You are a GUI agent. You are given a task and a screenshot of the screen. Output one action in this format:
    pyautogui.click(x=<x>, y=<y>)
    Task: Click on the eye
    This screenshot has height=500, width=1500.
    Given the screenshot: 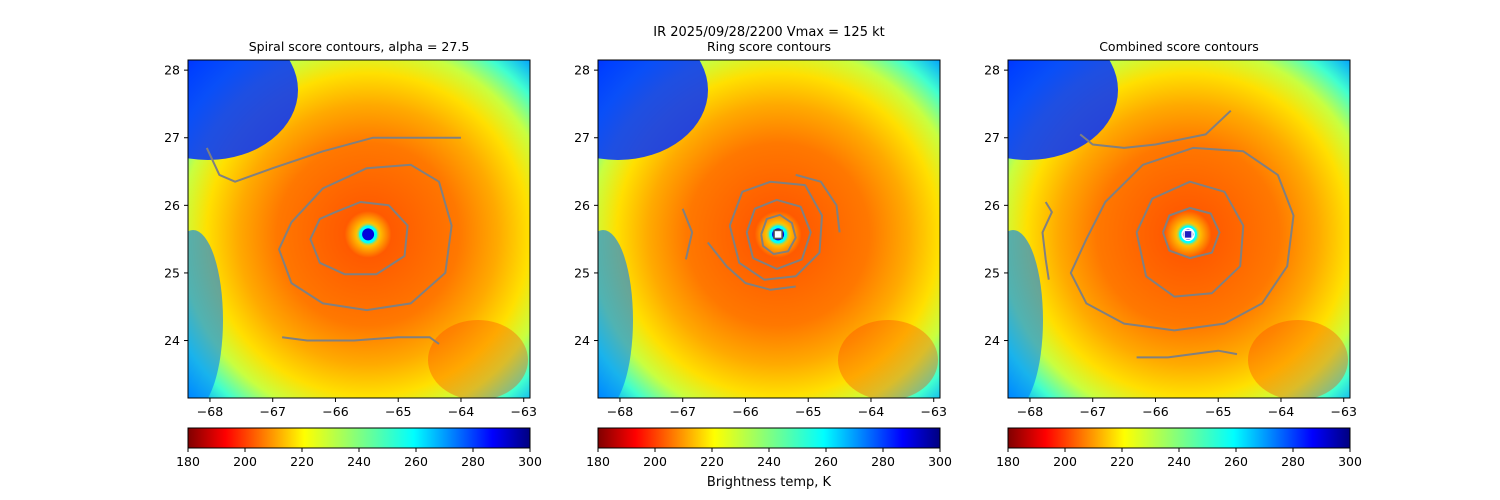 What is the action you would take?
    pyautogui.click(x=368, y=234)
    